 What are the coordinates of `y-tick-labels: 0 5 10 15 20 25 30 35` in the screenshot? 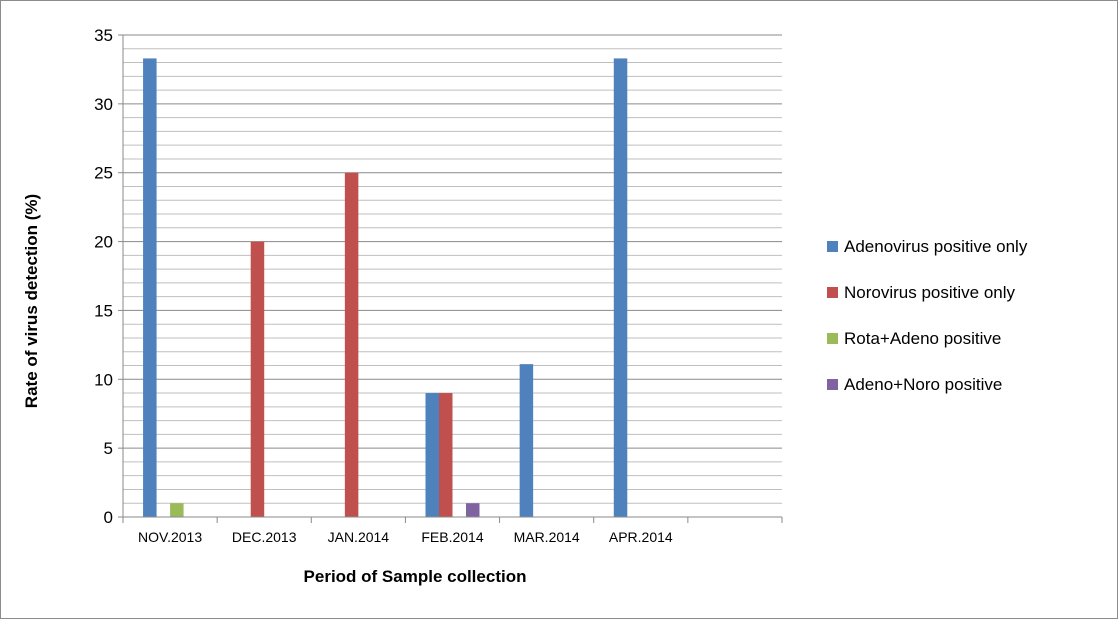 It's located at (103, 276).